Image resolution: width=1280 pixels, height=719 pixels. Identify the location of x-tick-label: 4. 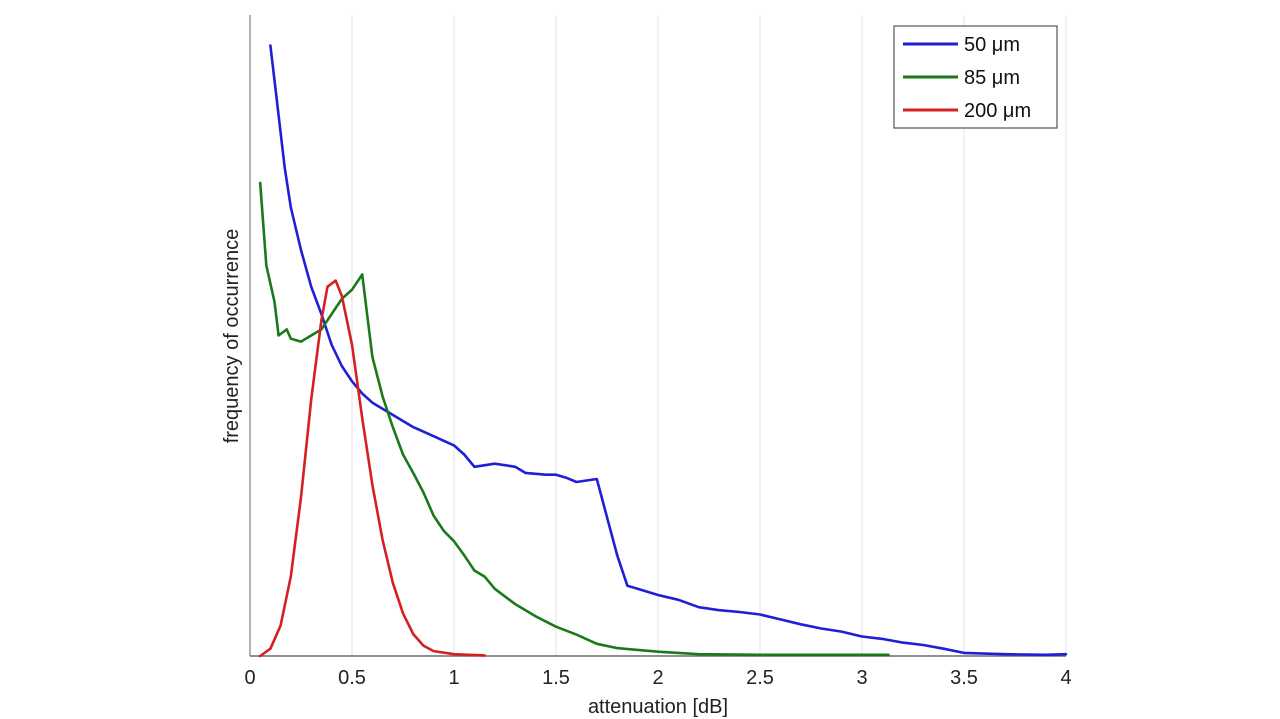
(1065, 678).